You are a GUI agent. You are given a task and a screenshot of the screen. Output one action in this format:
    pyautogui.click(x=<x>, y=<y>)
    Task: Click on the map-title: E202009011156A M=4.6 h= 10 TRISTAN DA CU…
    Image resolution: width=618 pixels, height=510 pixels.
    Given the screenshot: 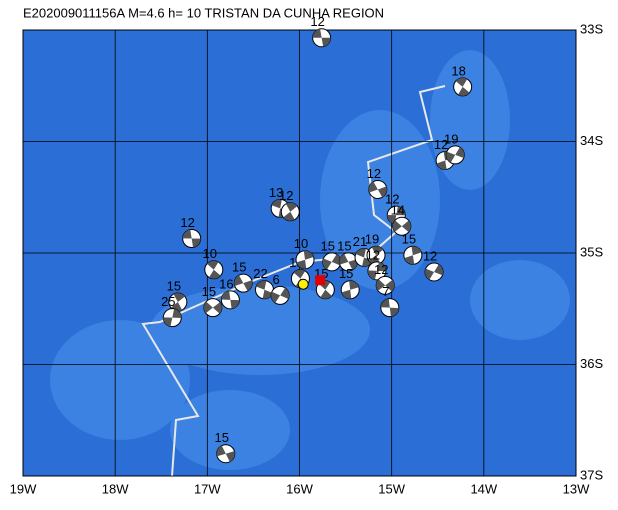 What is the action you would take?
    pyautogui.click(x=203, y=12)
    